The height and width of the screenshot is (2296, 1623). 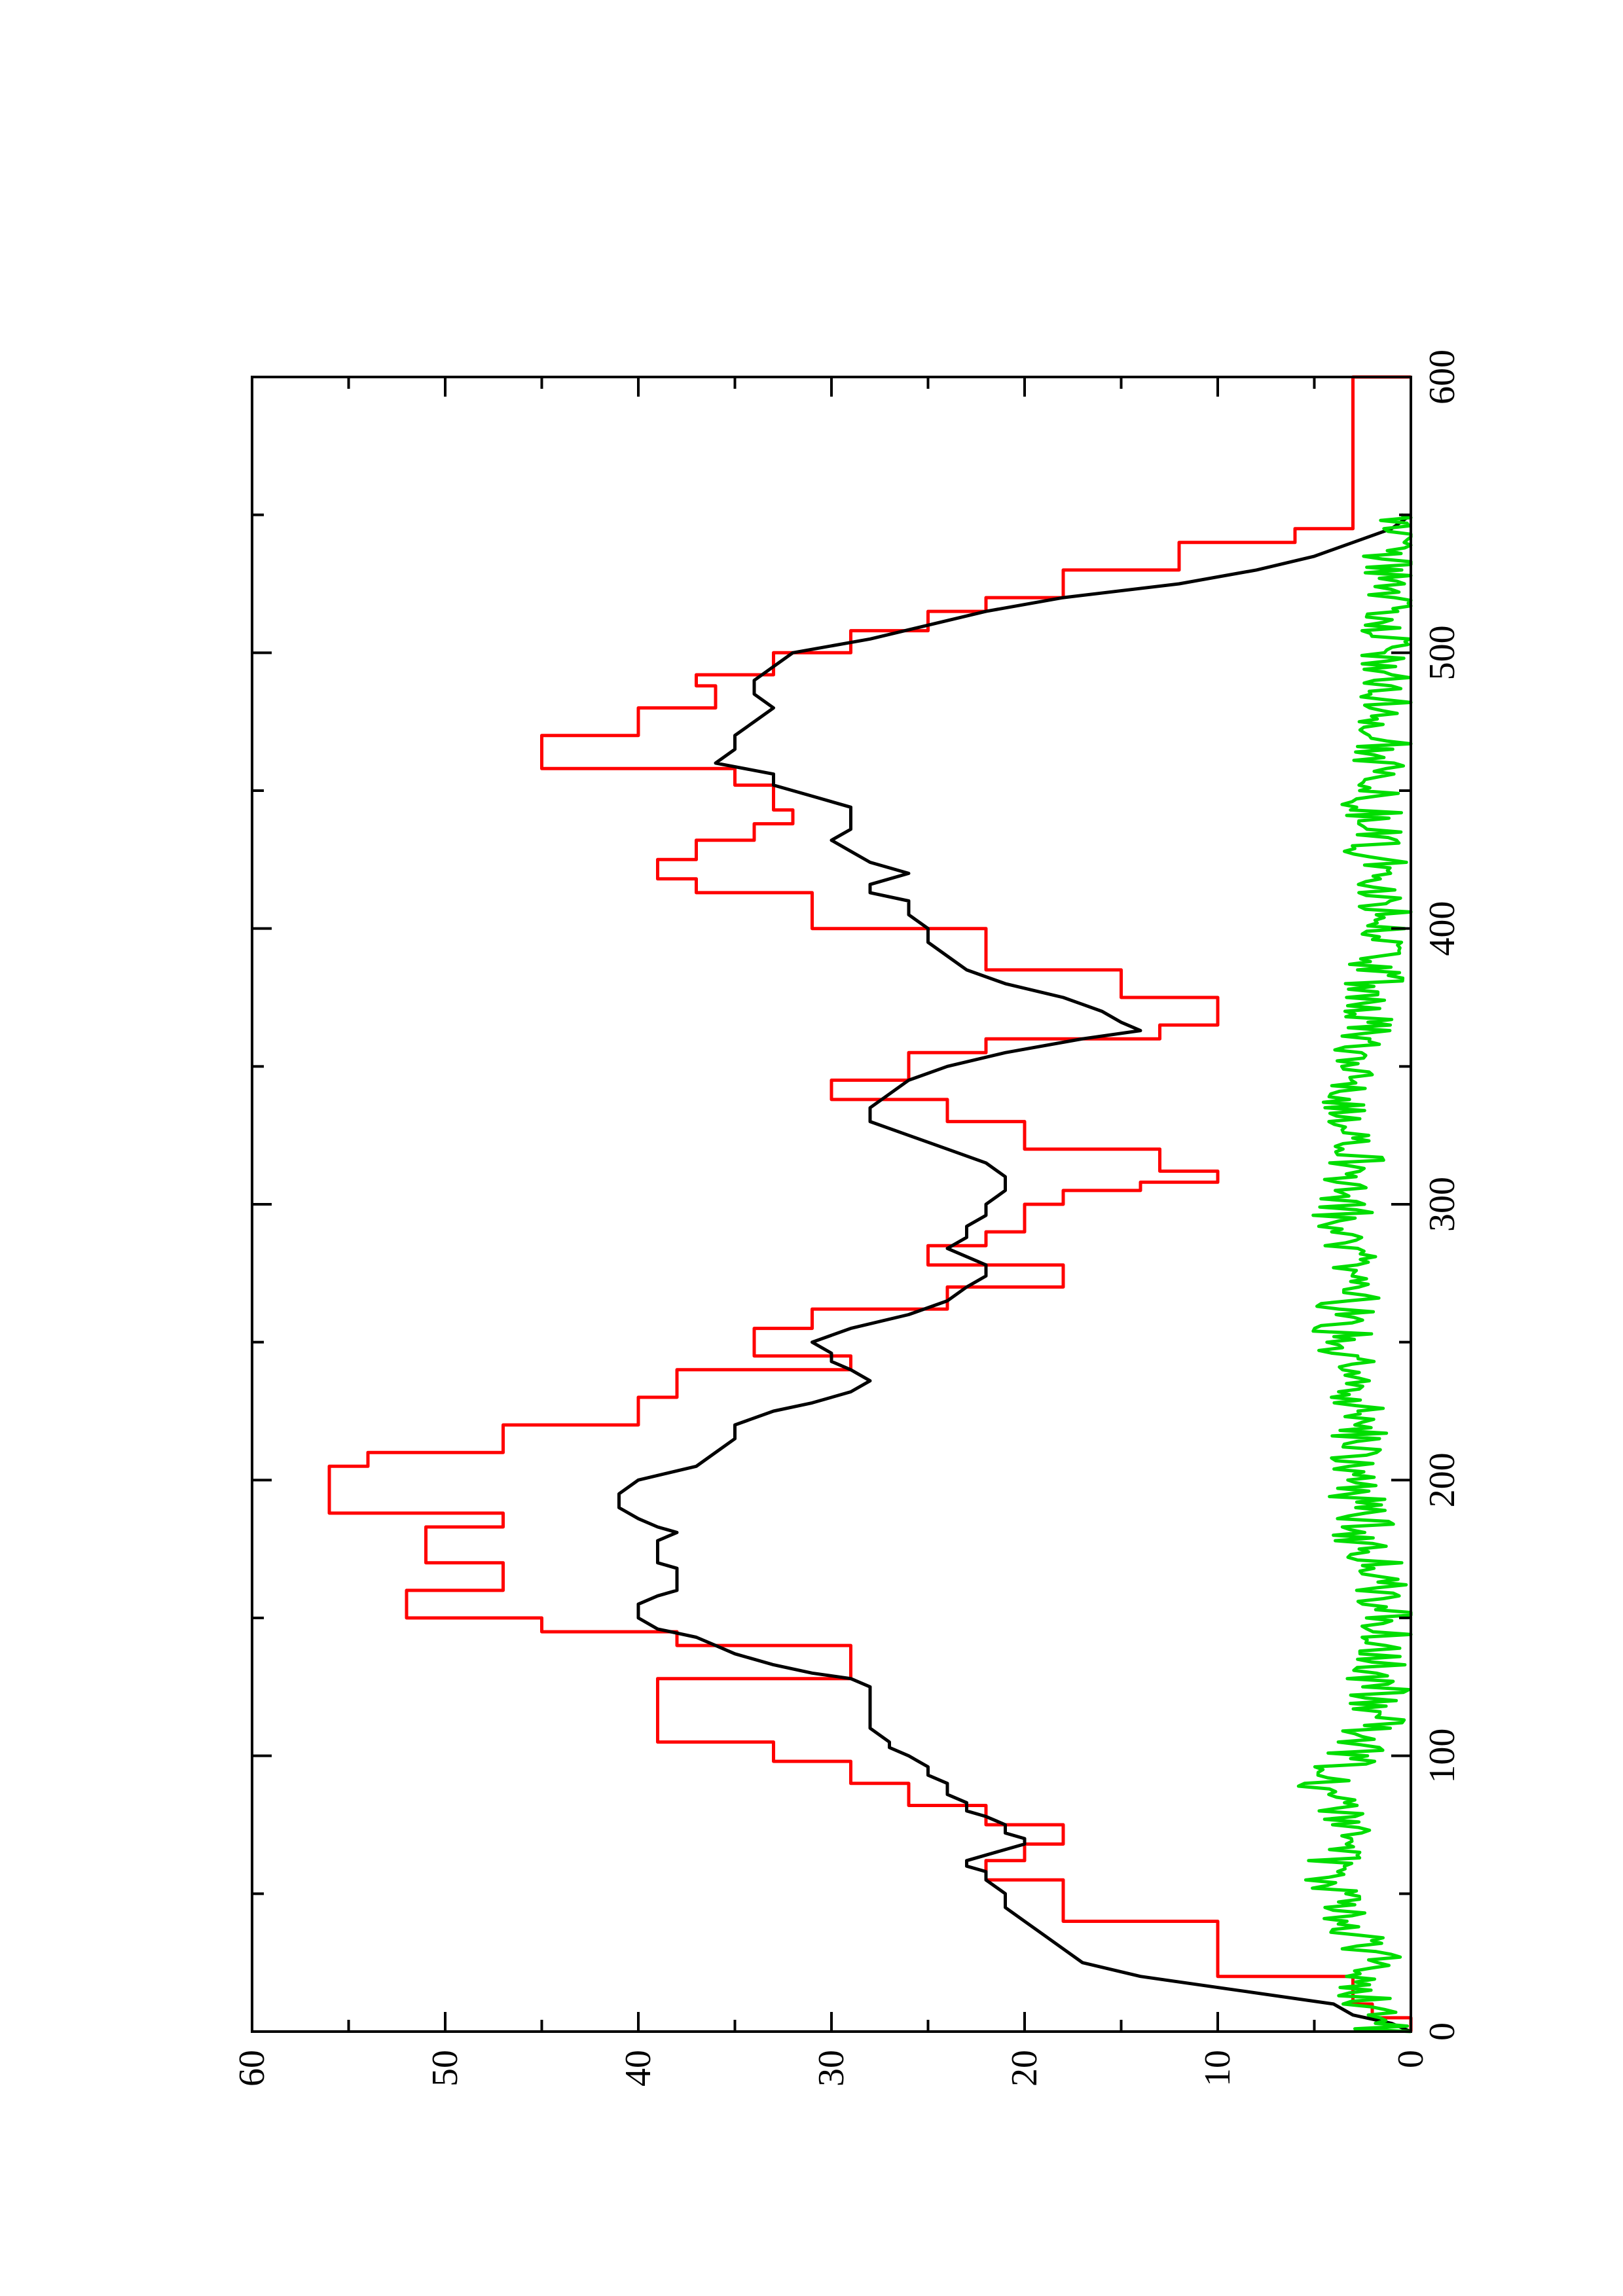 I want to click on x-tick-label: 300, so click(x=1442, y=1204).